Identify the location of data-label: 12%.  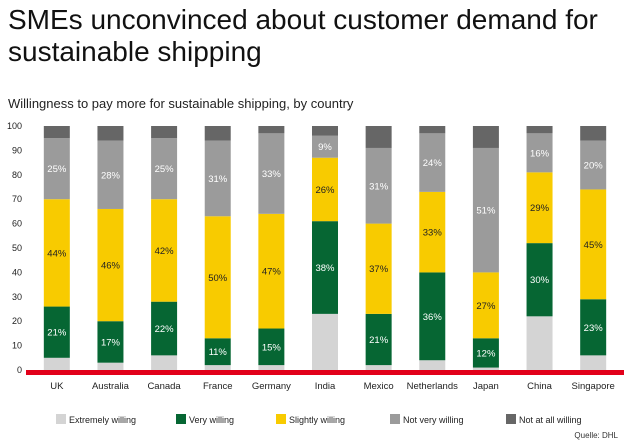
(486, 353).